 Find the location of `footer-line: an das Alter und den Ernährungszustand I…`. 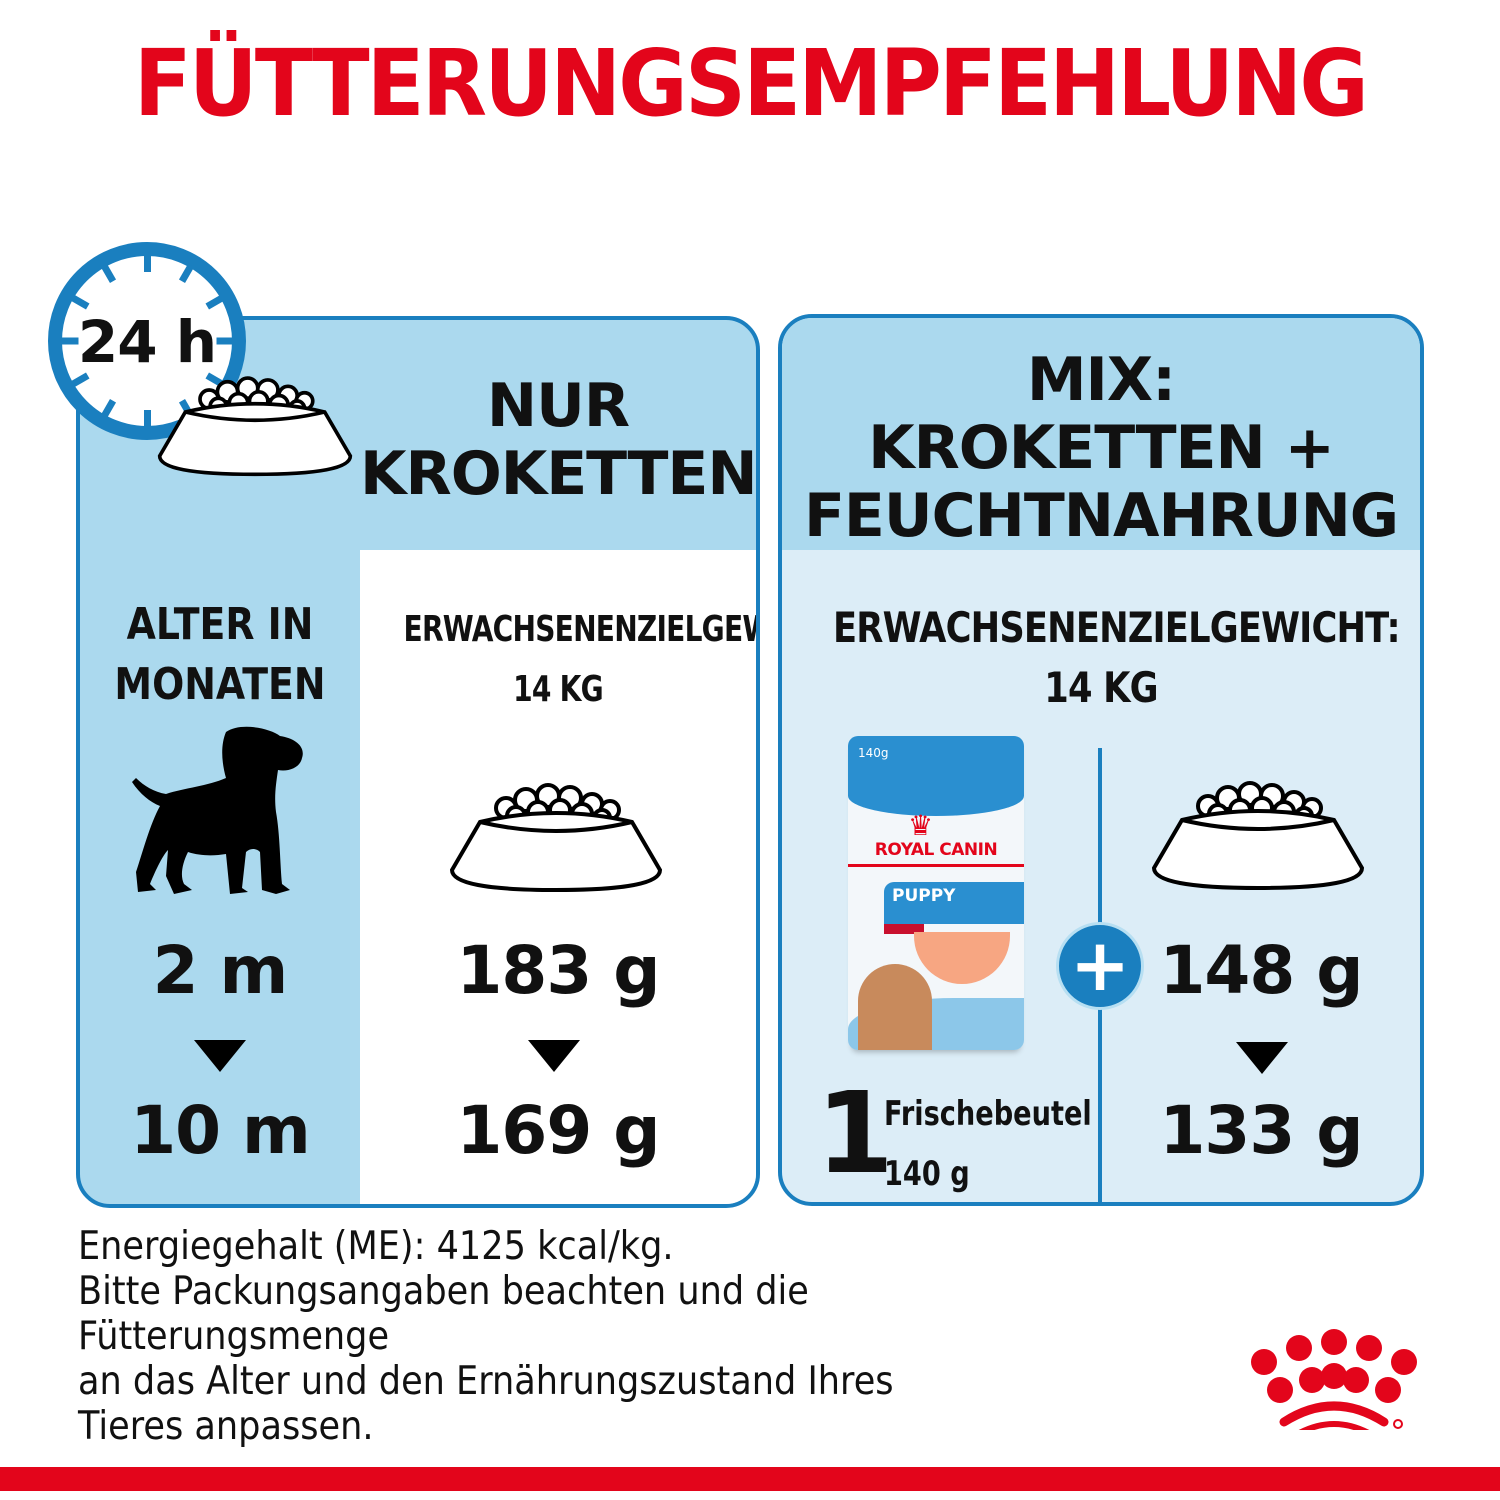

footer-line: an das Alter und den Ernährungszustand I… is located at coordinates (486, 1381).